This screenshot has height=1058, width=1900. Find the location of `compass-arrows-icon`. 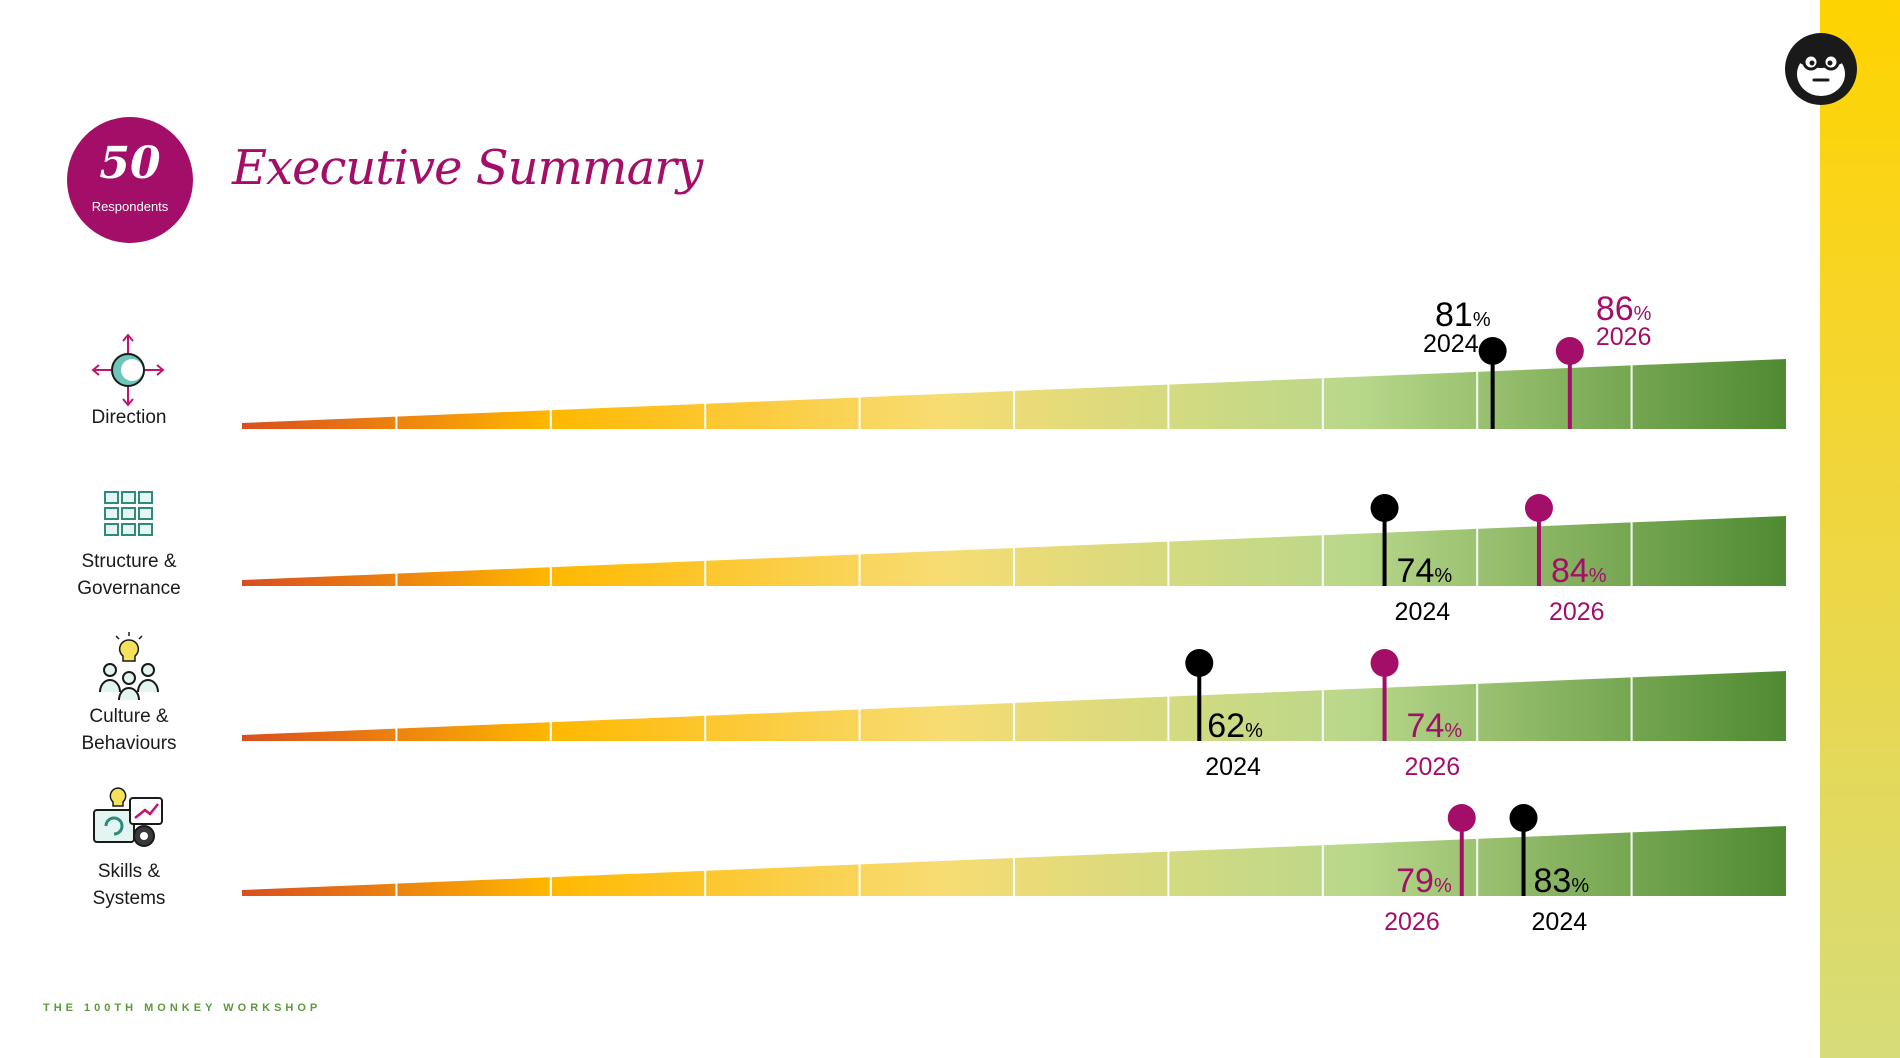

compass-arrows-icon is located at coordinates (128, 370).